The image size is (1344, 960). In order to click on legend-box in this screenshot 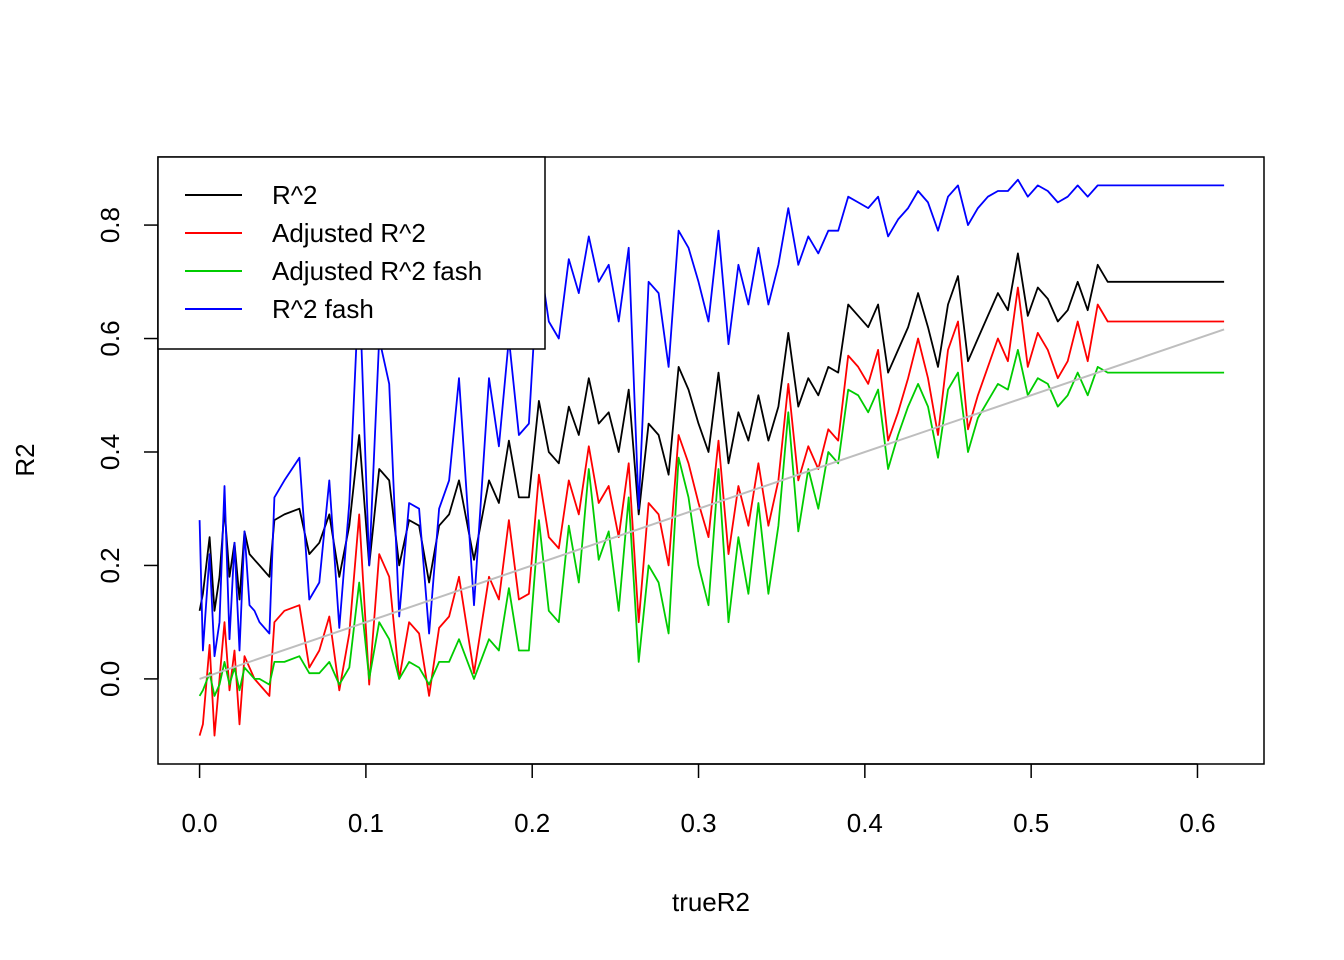, I will do `click(351, 253)`.